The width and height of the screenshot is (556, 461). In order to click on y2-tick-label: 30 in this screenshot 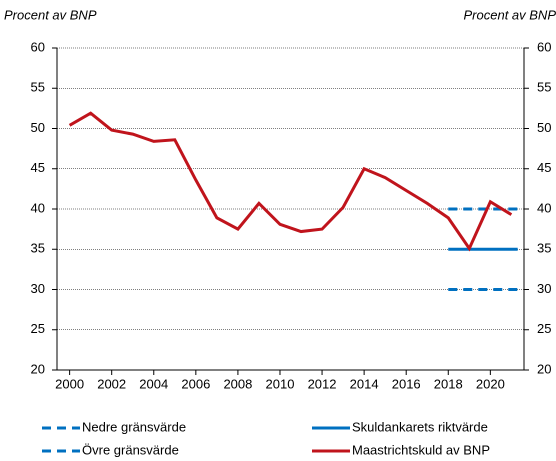, I will do `click(544, 288)`.